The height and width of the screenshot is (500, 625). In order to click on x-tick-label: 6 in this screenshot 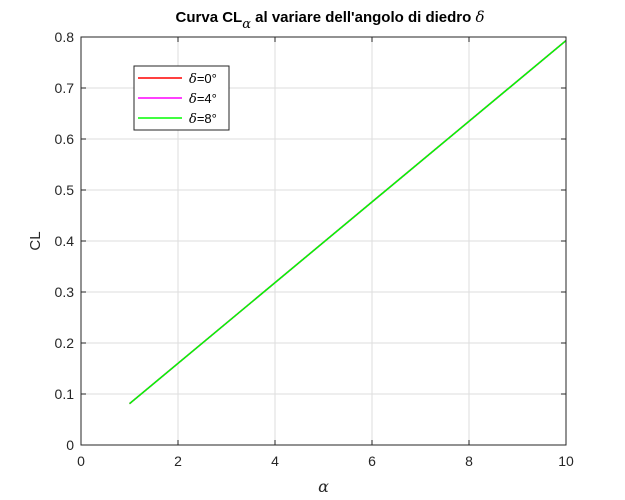, I will do `click(372, 461)`.